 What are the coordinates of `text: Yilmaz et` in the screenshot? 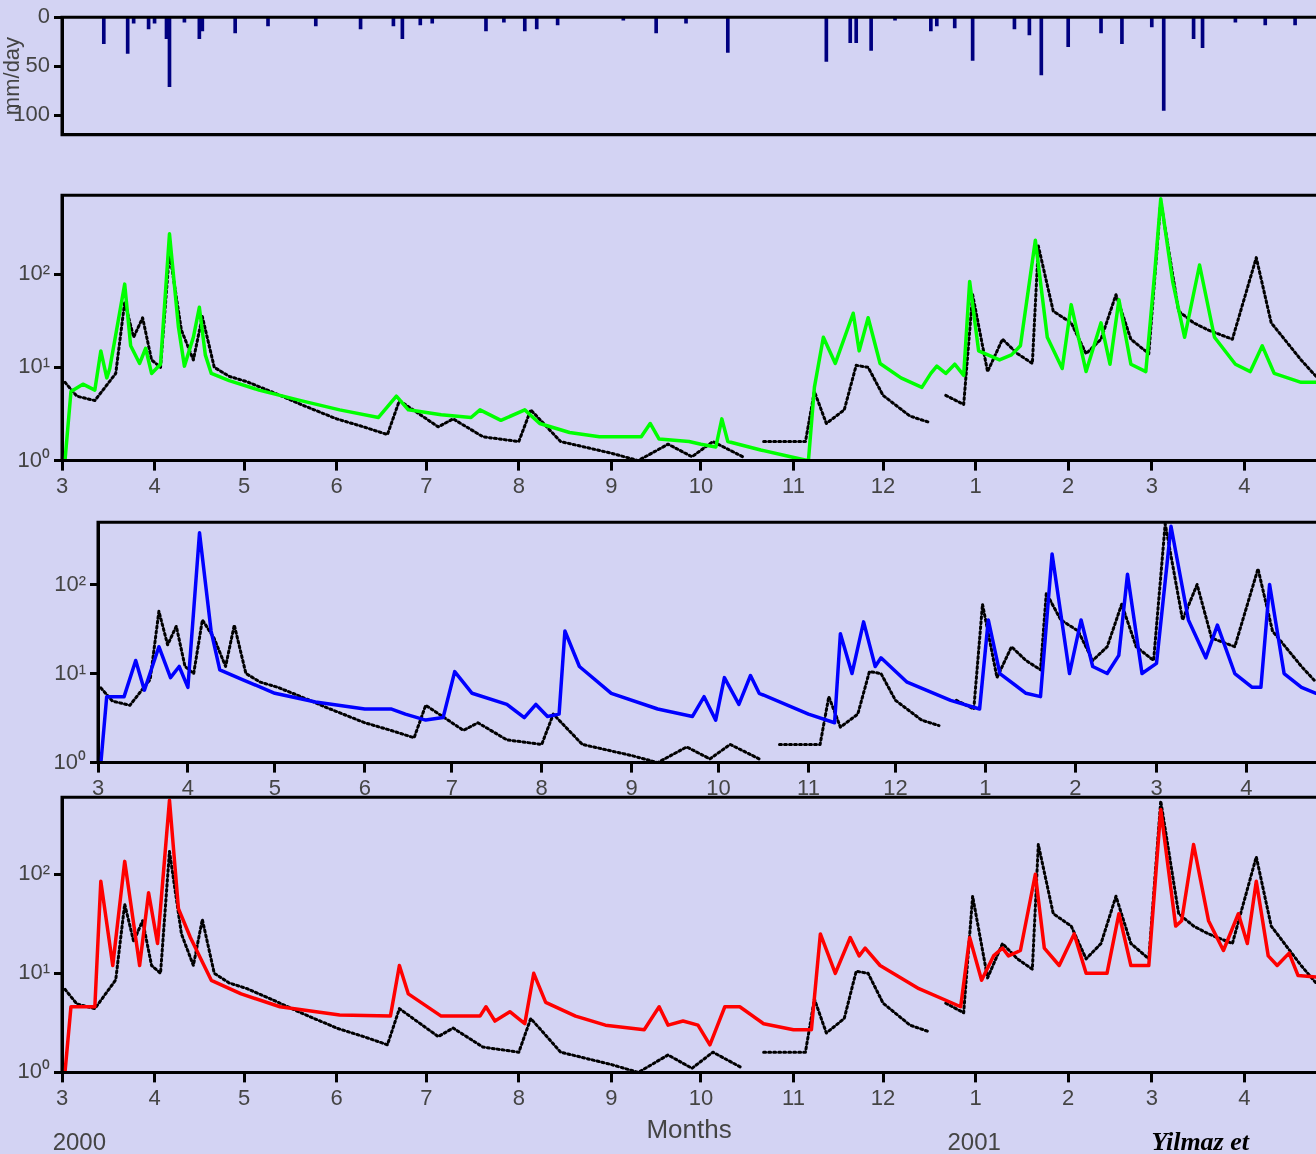 It's located at (1200, 1140).